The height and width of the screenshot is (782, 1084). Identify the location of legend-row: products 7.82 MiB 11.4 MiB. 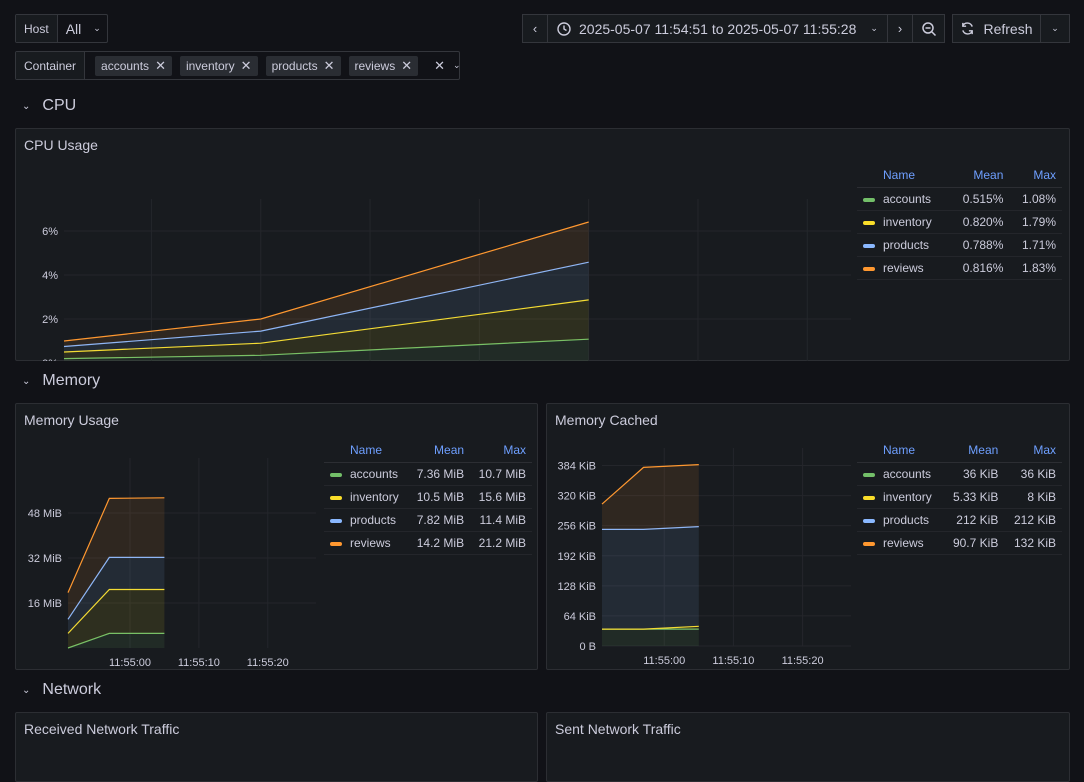
(428, 520).